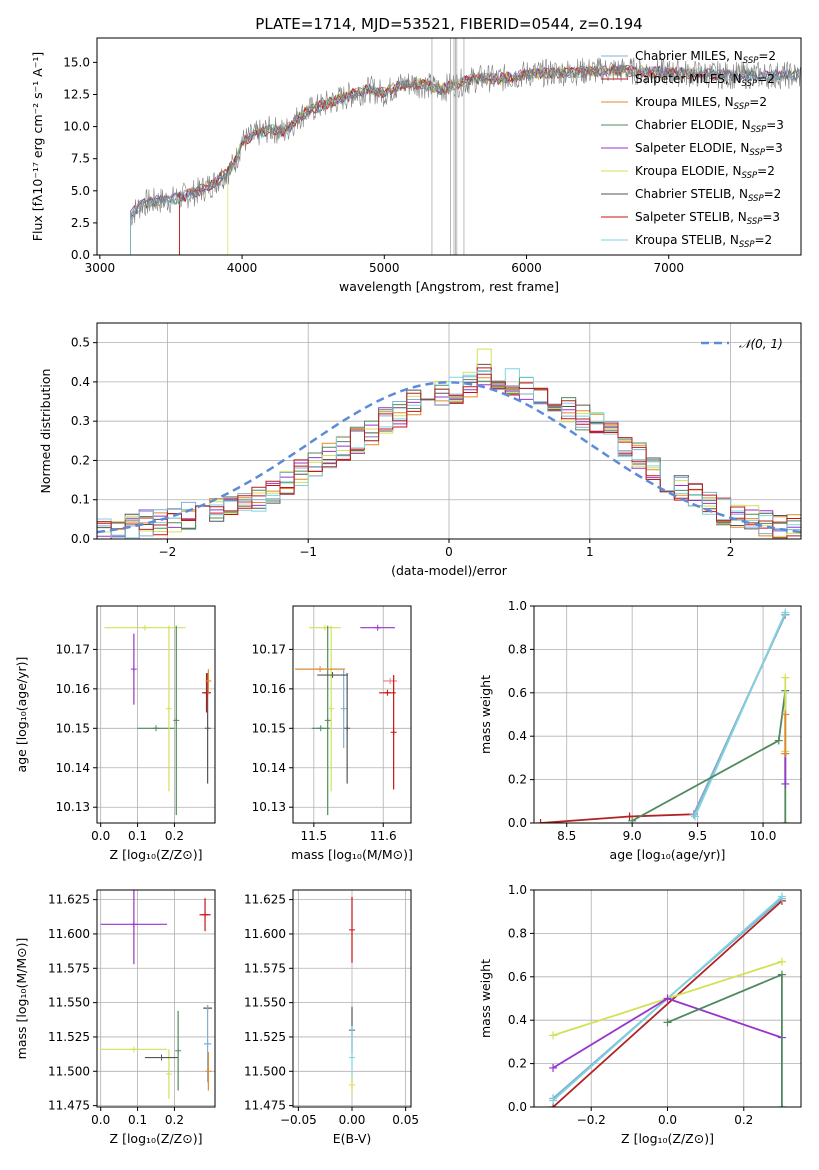  What do you see at coordinates (731, 552) in the screenshot?
I see `x-tick-label: 2` at bounding box center [731, 552].